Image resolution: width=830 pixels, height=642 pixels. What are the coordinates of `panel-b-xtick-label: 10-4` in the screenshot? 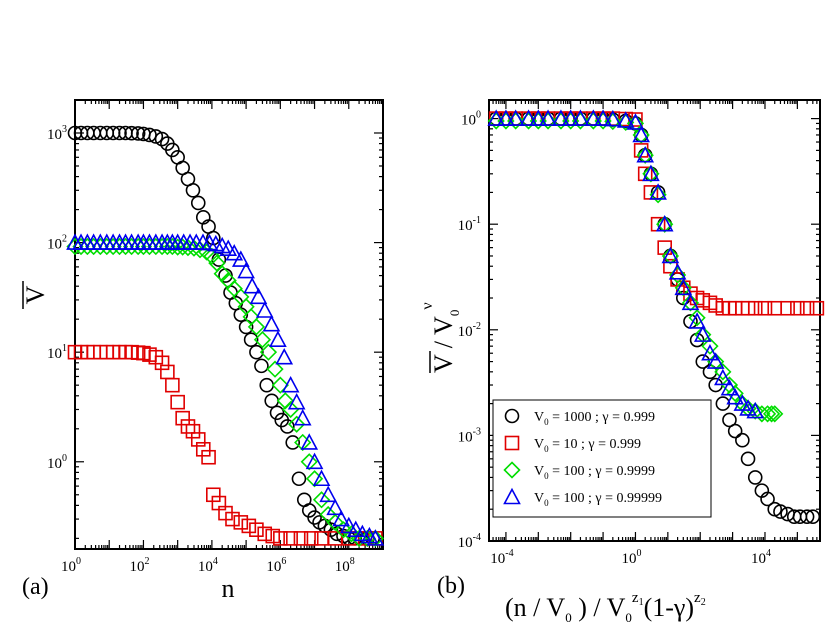 It's located at (501, 557).